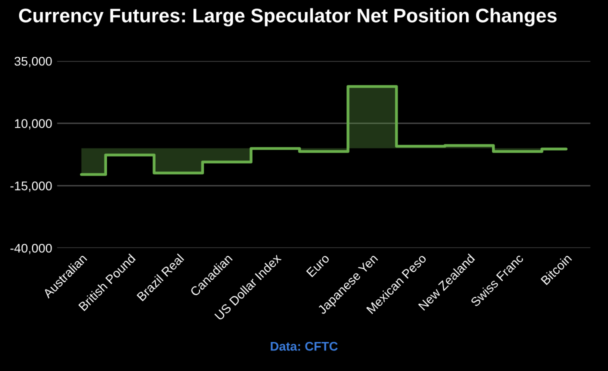 Image resolution: width=608 pixels, height=371 pixels. I want to click on y-tick-label: 10,000, so click(33, 124).